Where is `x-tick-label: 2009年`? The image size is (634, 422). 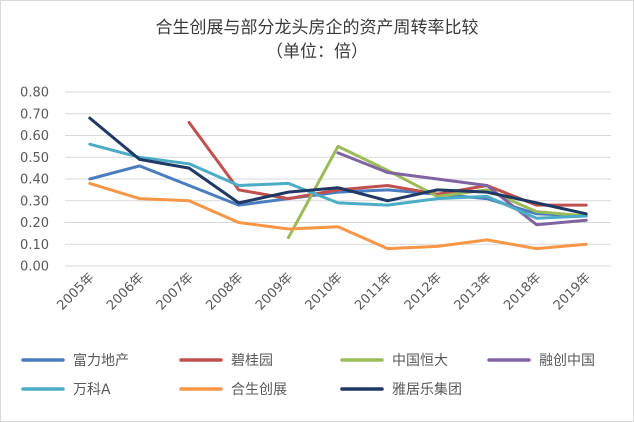
x-tick-label: 2009年 is located at coordinates (274, 291).